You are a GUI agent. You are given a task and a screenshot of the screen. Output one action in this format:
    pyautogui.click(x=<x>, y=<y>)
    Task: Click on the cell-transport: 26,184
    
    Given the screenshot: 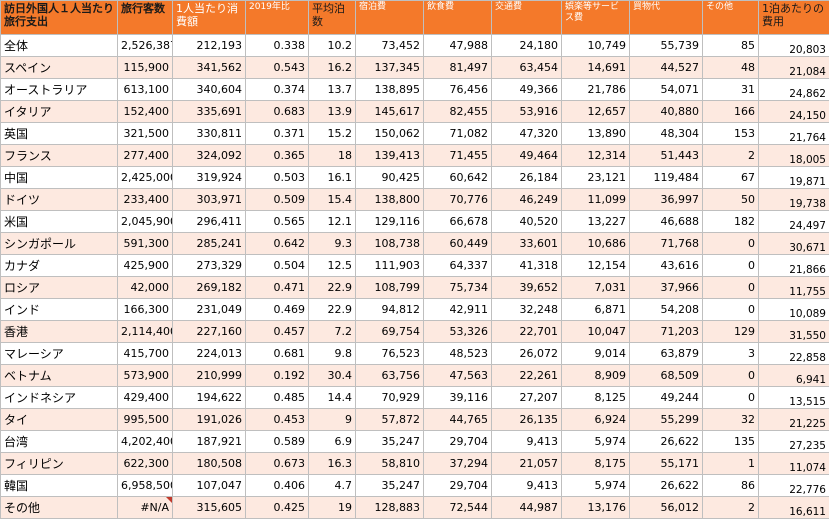 What is the action you would take?
    pyautogui.click(x=527, y=178)
    